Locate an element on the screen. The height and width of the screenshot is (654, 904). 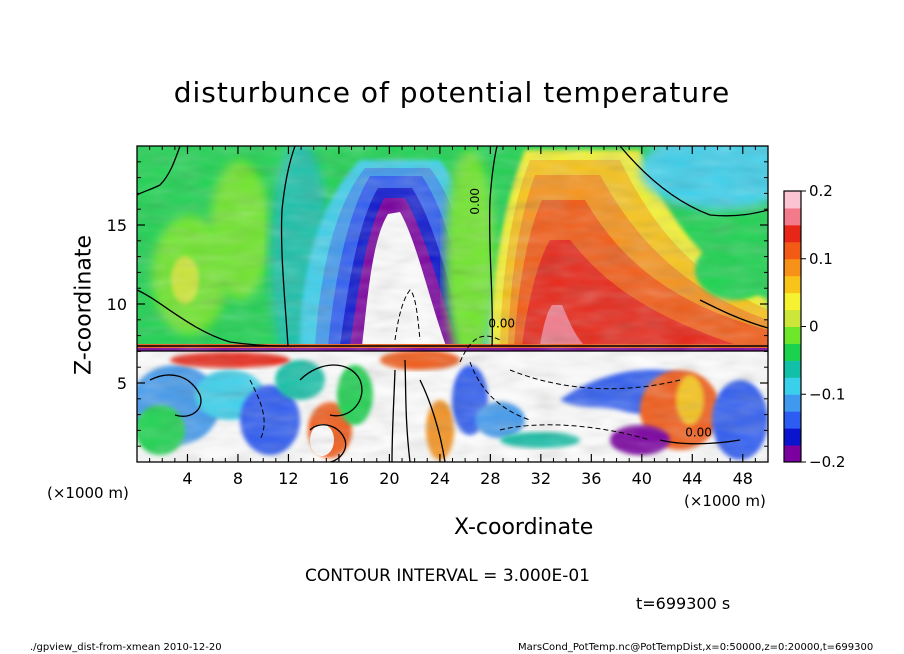
x-tick-label: 16 is located at coordinates (339, 478).